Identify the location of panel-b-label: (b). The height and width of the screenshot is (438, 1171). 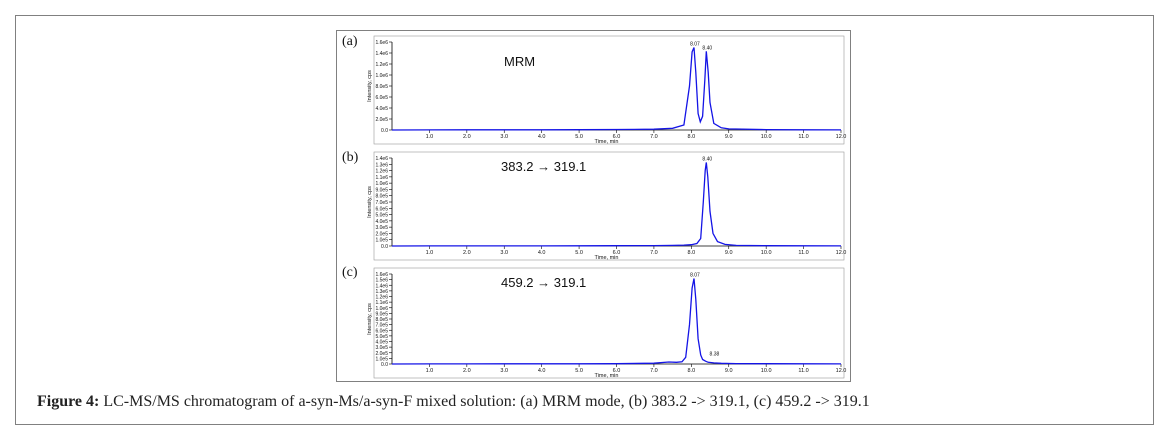
(350, 157).